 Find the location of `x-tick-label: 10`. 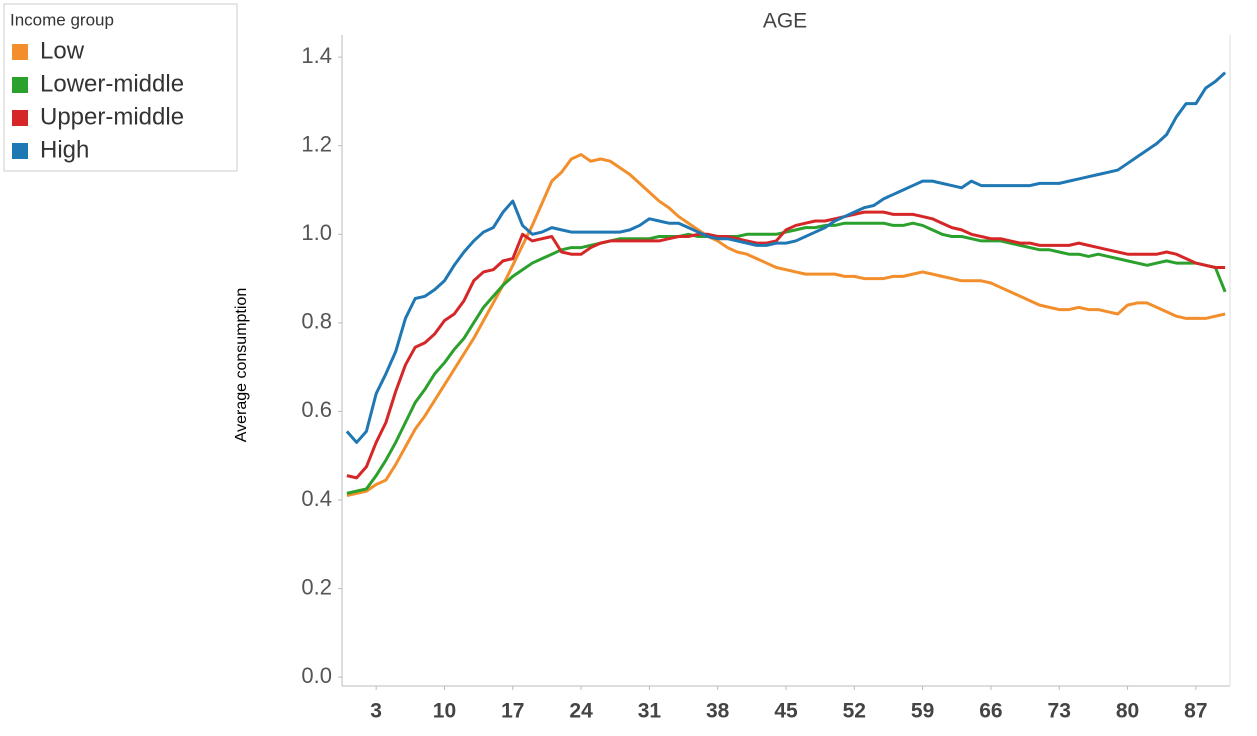

x-tick-label: 10 is located at coordinates (444, 711).